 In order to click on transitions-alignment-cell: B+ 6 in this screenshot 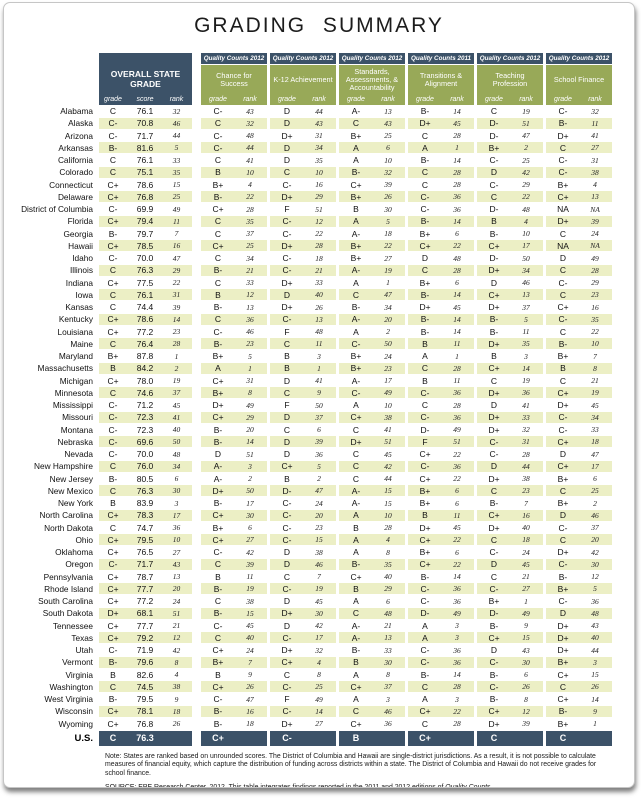, I will do `click(441, 233)`.